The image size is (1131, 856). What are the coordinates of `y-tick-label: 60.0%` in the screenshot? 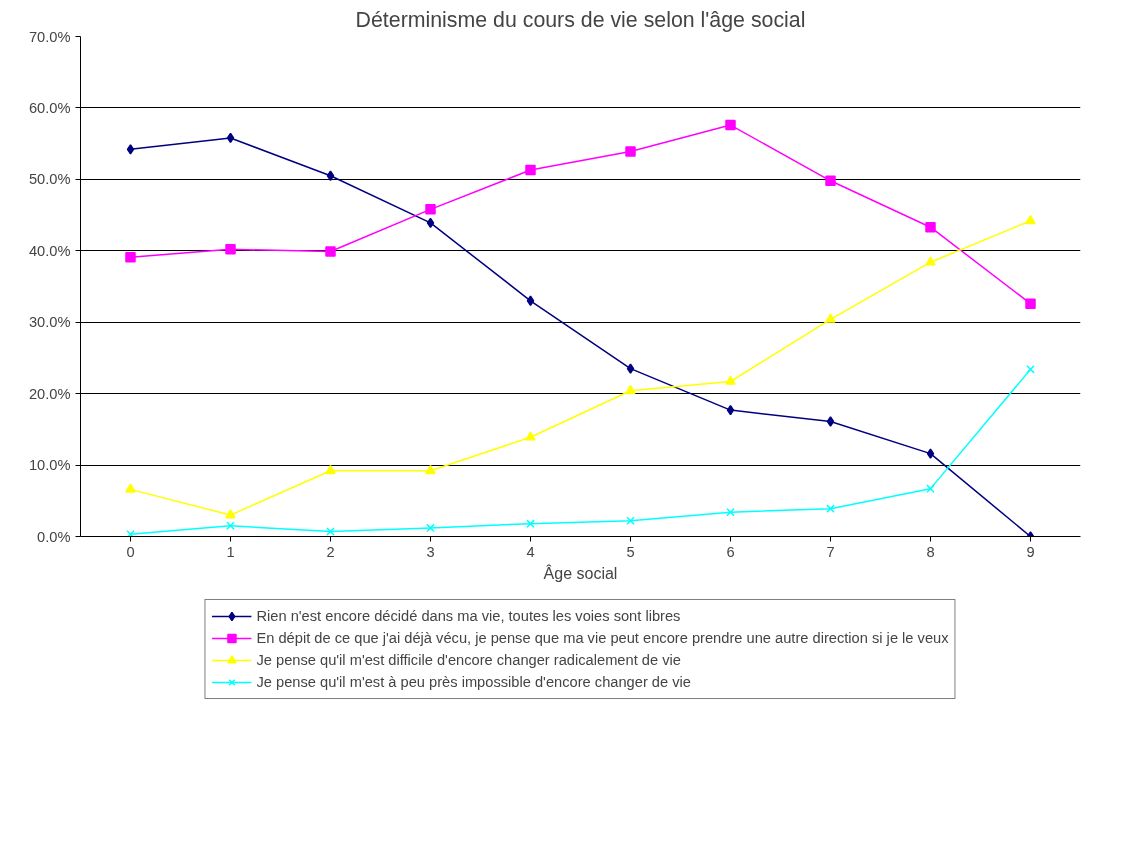 It's located at (49, 107).